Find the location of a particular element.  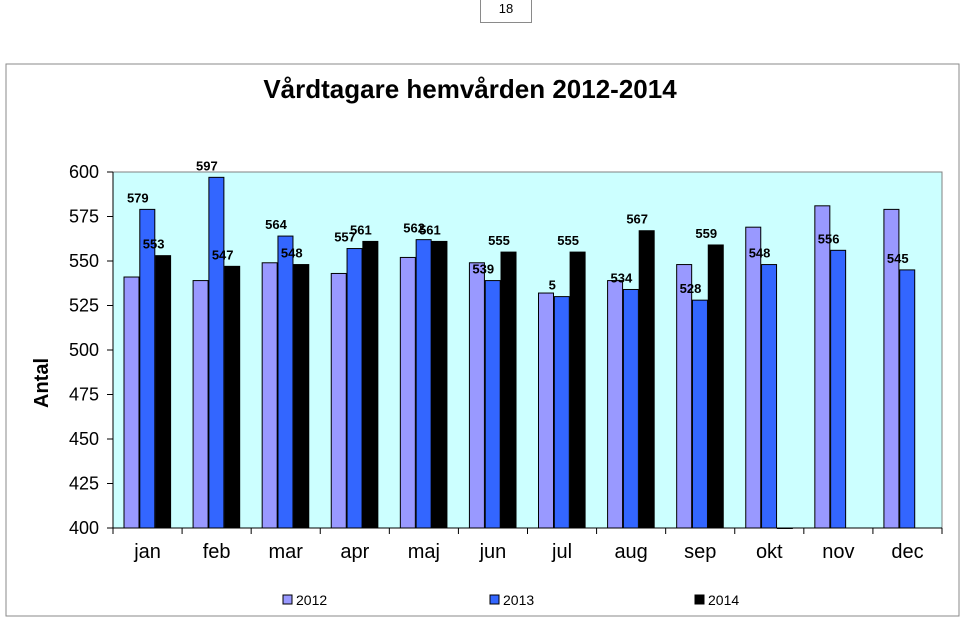

bar-2013-aug is located at coordinates (630, 408).